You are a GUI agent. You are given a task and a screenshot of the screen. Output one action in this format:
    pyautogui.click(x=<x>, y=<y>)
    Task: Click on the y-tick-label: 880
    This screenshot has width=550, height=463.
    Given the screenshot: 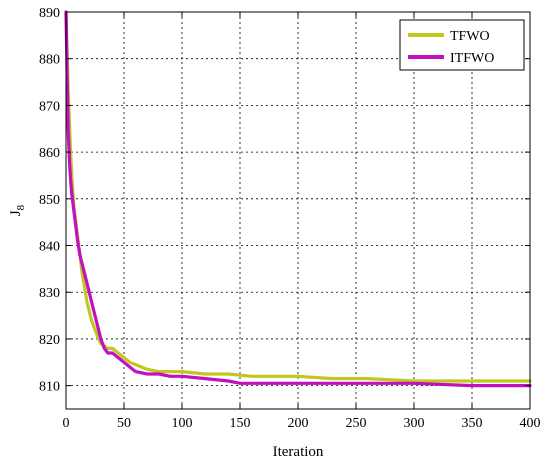 What is the action you would take?
    pyautogui.click(x=49, y=60)
    